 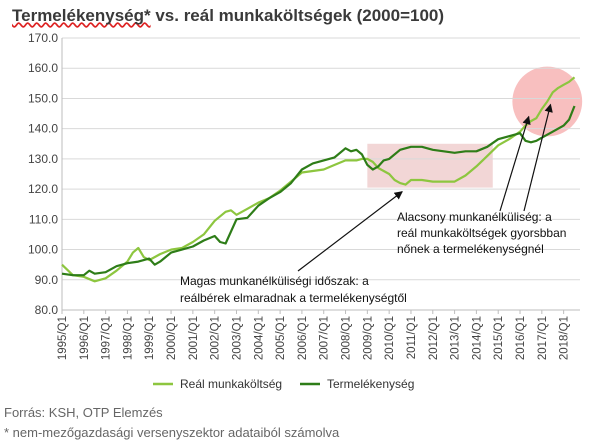 I want to click on annotation-line: reál munkaköltségek gyorsbban, so click(x=481, y=233).